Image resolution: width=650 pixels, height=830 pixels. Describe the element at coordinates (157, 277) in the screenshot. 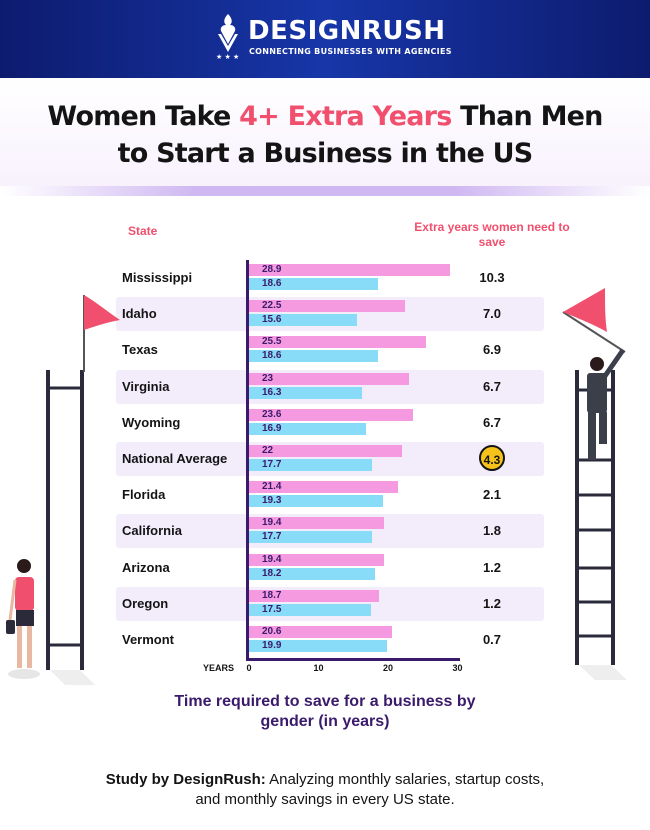

I see `state-label: Mississippi` at that location.